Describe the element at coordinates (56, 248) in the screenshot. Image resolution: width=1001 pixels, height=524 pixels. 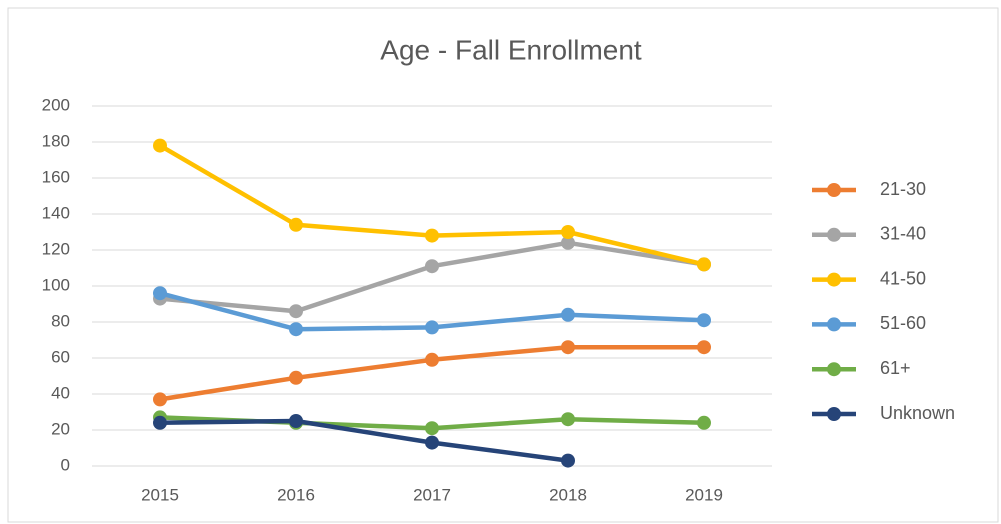
I see `y-tick-label: 120` at that location.